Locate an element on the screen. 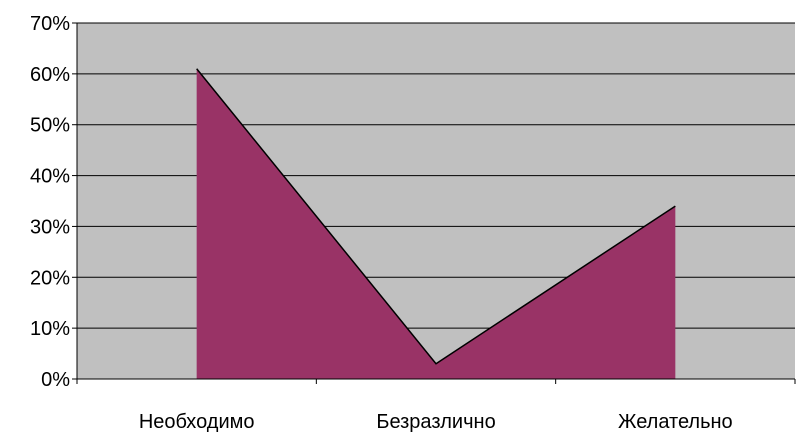 The image size is (799, 436). y-tick-label: 30% is located at coordinates (50, 227).